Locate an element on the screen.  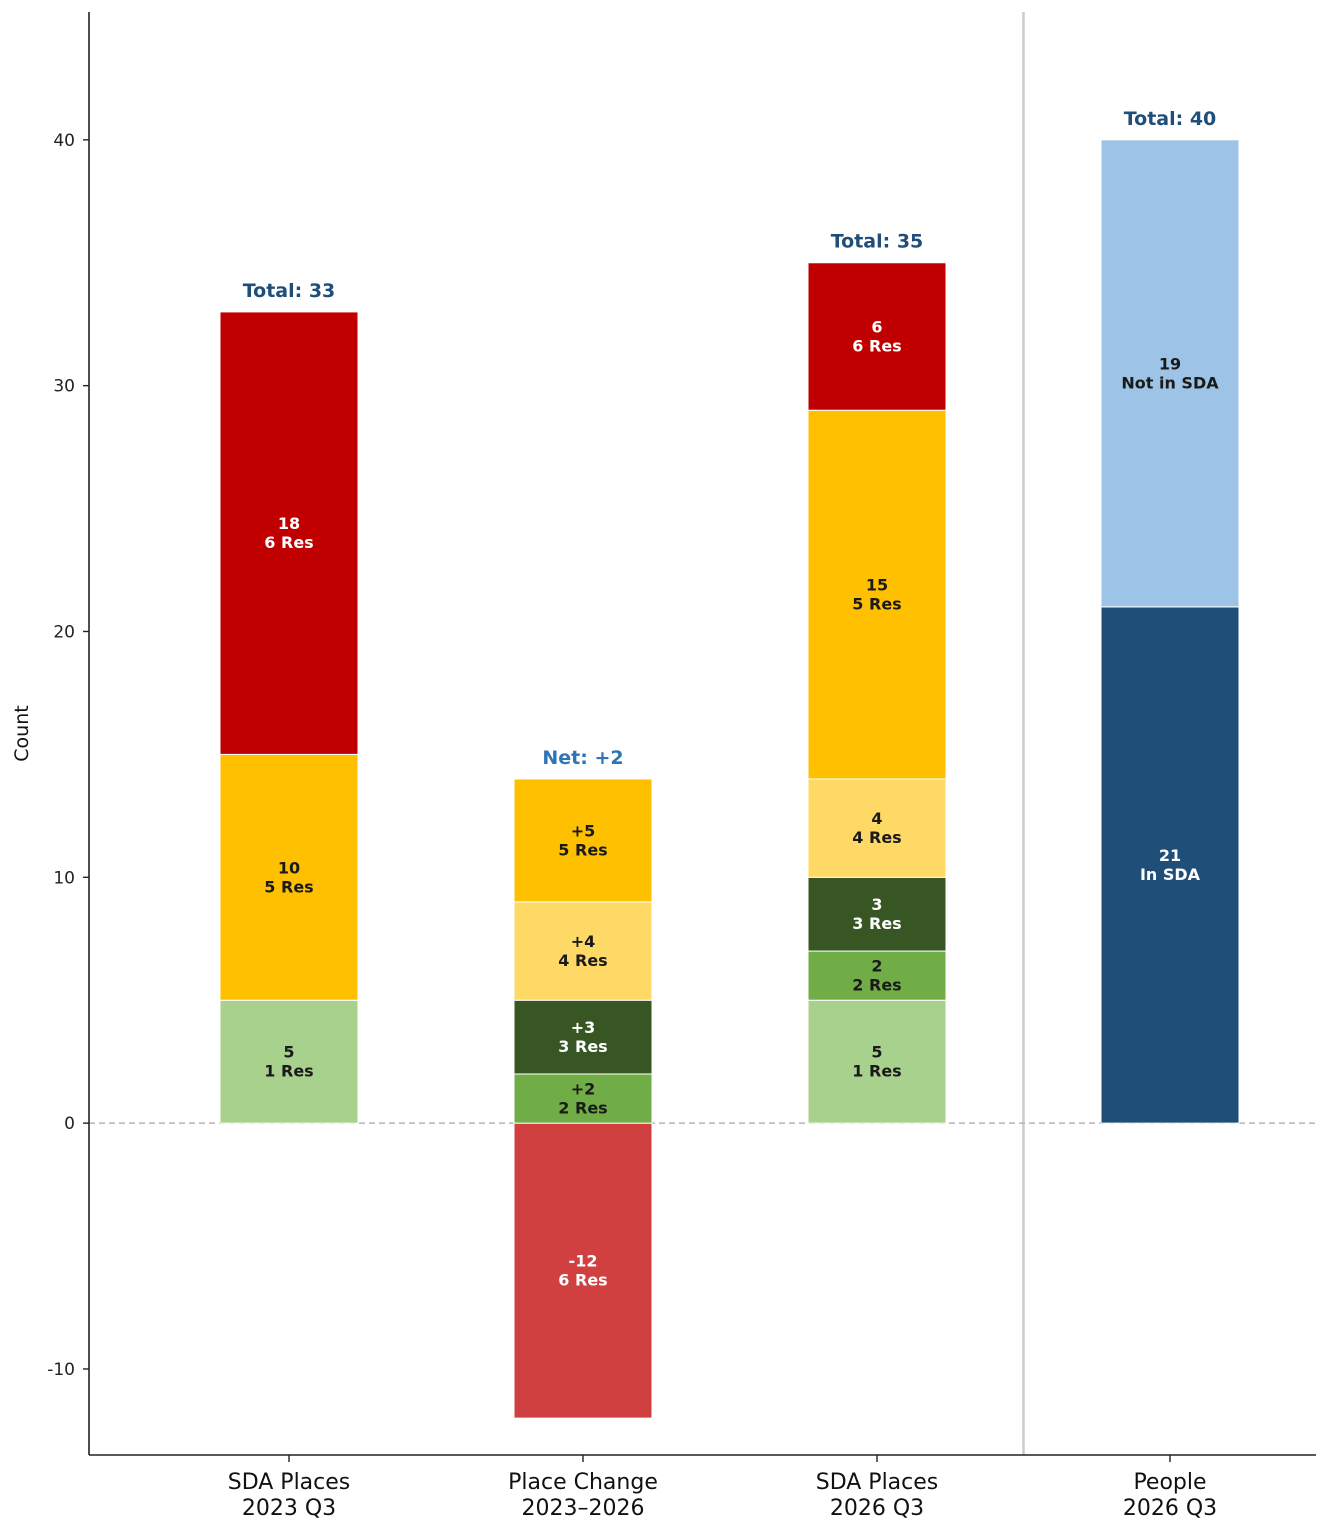
x-category-label-line1: Place Change is located at coordinates (583, 1482).